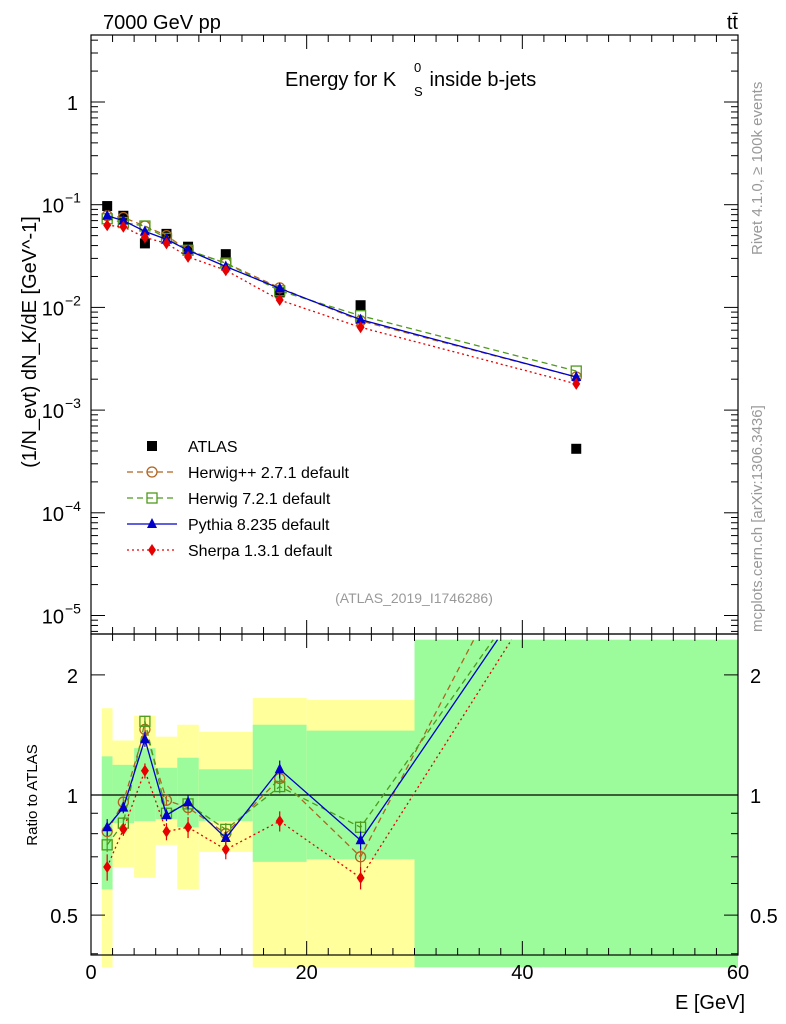 The width and height of the screenshot is (786, 1024). I want to click on ratio-y-axis-label: Ratio to ATLAS, so click(32, 794).